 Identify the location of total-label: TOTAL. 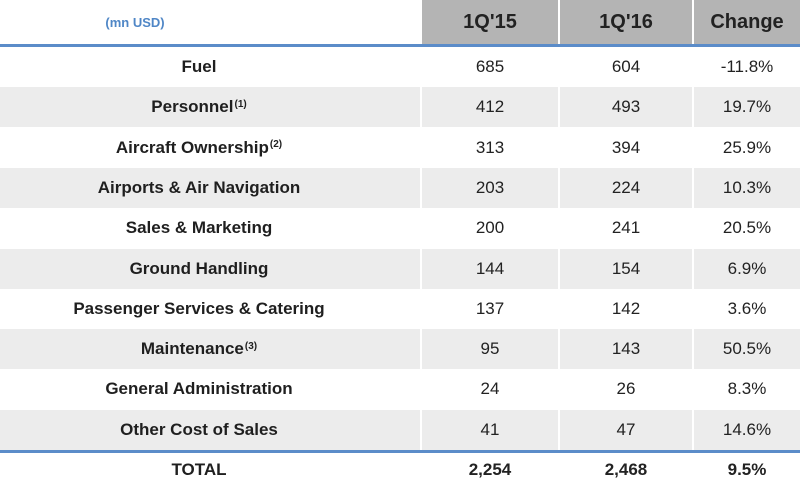
(199, 469).